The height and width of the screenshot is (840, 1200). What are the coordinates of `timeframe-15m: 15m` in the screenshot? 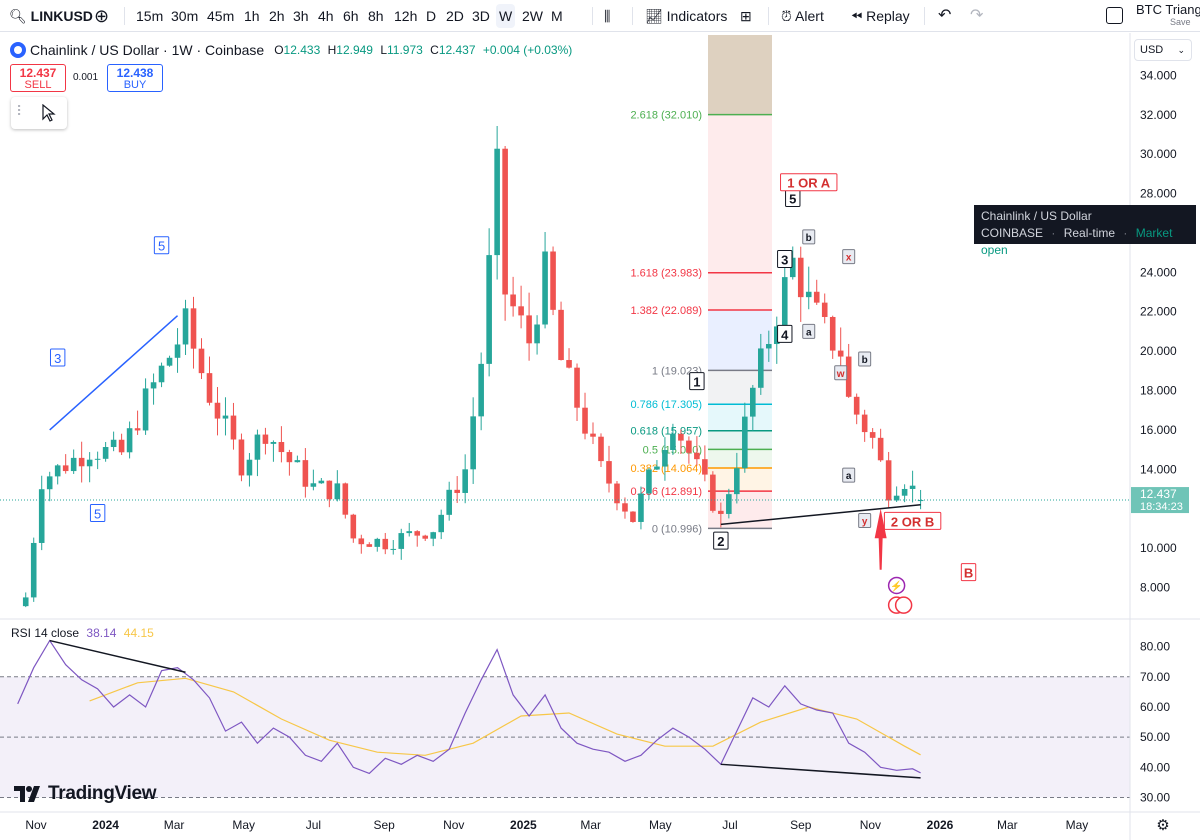 It's located at (150, 16).